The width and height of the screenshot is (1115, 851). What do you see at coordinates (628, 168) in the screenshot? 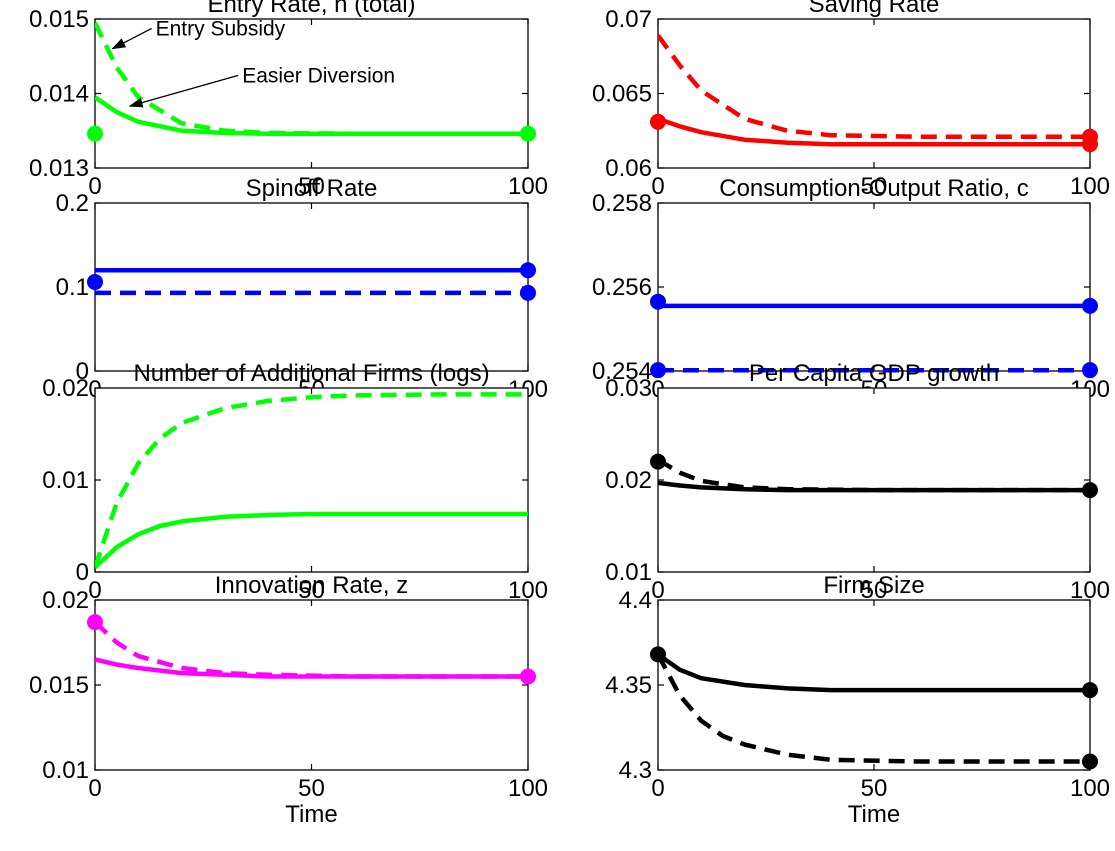
I see `y-tick-label: 0.06` at bounding box center [628, 168].